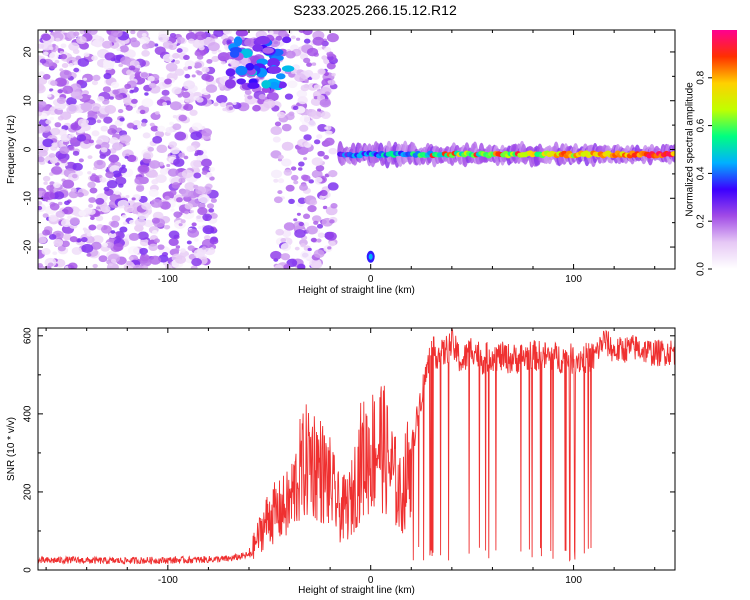 The height and width of the screenshot is (600, 750). I want to click on x-axis-label: Height of straight line (km), so click(356, 590).